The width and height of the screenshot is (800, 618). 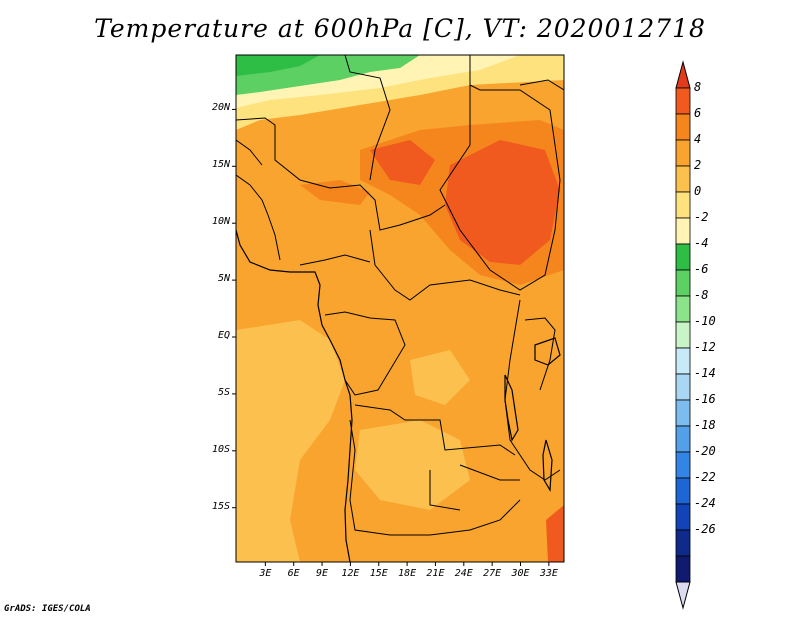 I want to click on colorbar-label: -18, so click(x=705, y=425).